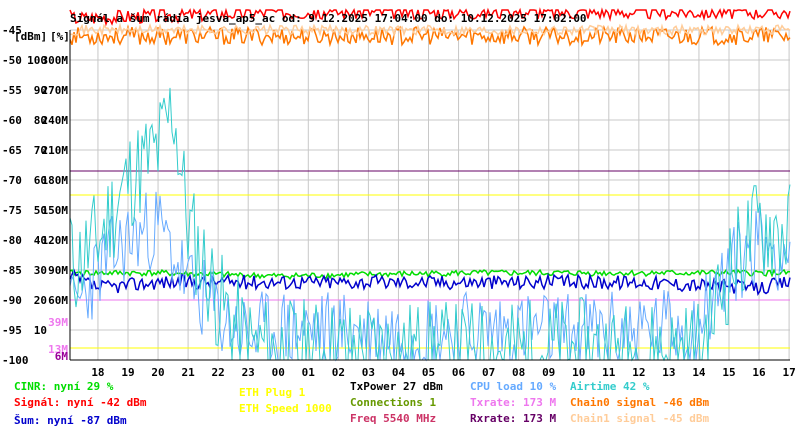  Describe the element at coordinates (40, 330) in the screenshot. I see `y-tick-percent: 10` at that location.